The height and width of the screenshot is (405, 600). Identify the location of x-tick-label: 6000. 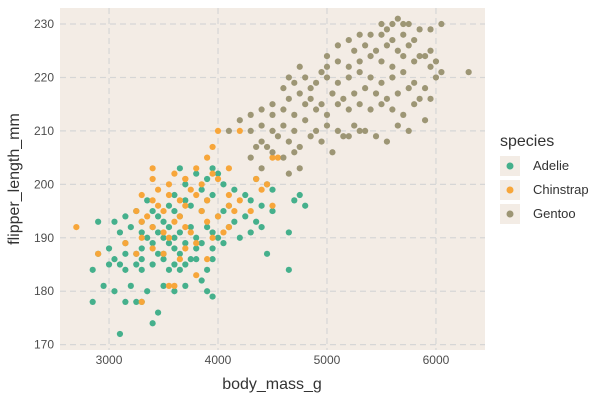
(436, 360).